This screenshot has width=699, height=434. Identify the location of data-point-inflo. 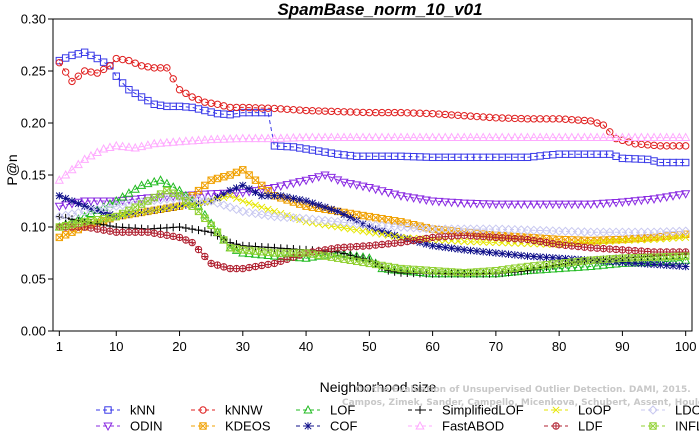
(217, 232).